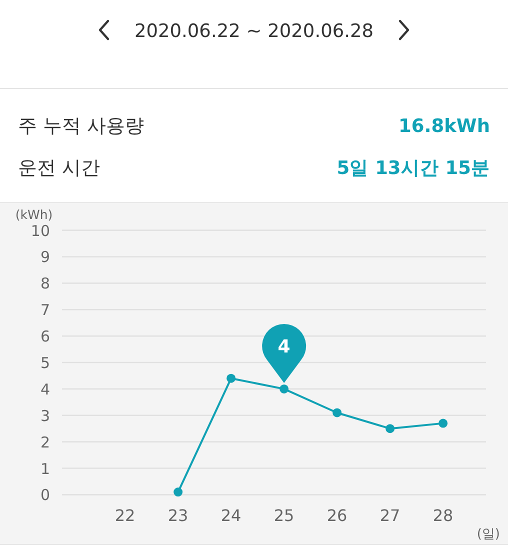  Describe the element at coordinates (45, 389) in the screenshot. I see `y-tick-label: 4` at that location.